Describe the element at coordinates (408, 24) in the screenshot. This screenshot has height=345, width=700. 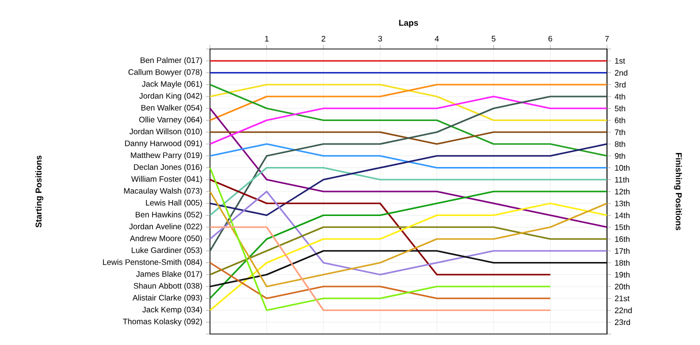
I see `x-axis-title: Laps` at that location.